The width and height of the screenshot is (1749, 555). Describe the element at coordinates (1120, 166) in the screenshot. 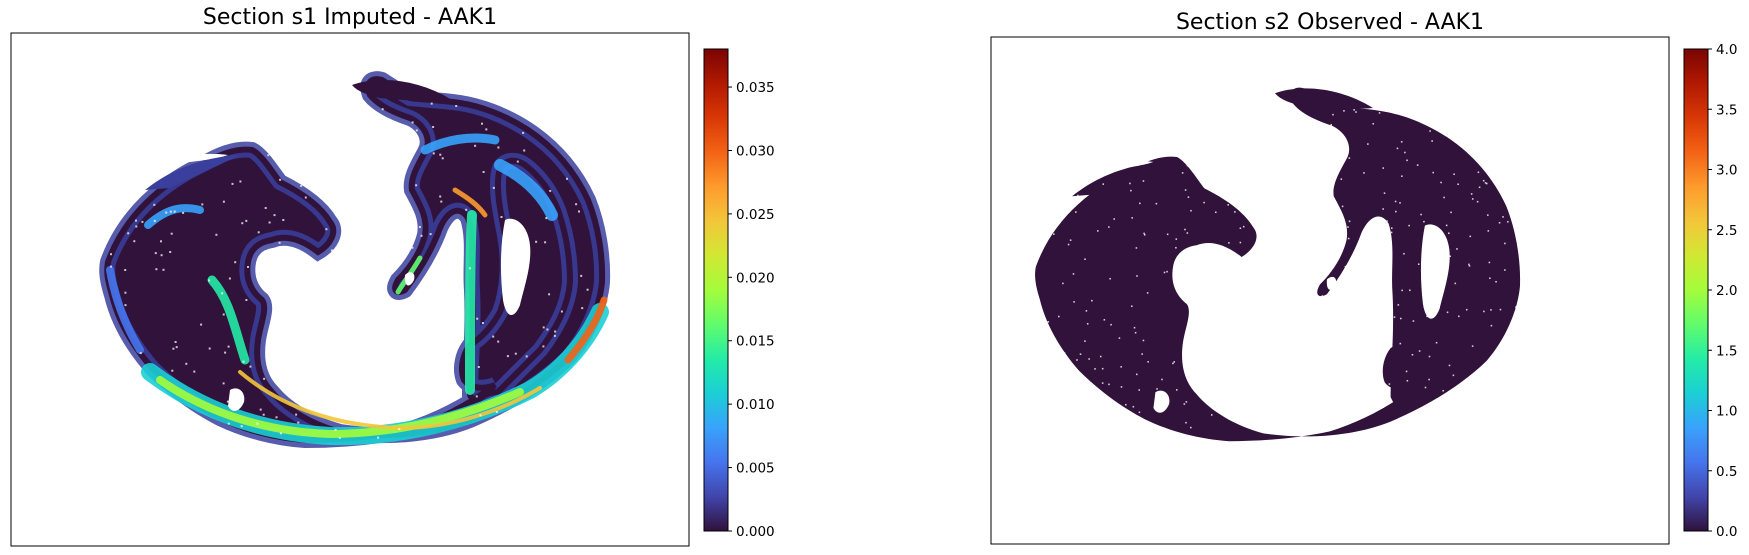

I see `tissue-void` at that location.